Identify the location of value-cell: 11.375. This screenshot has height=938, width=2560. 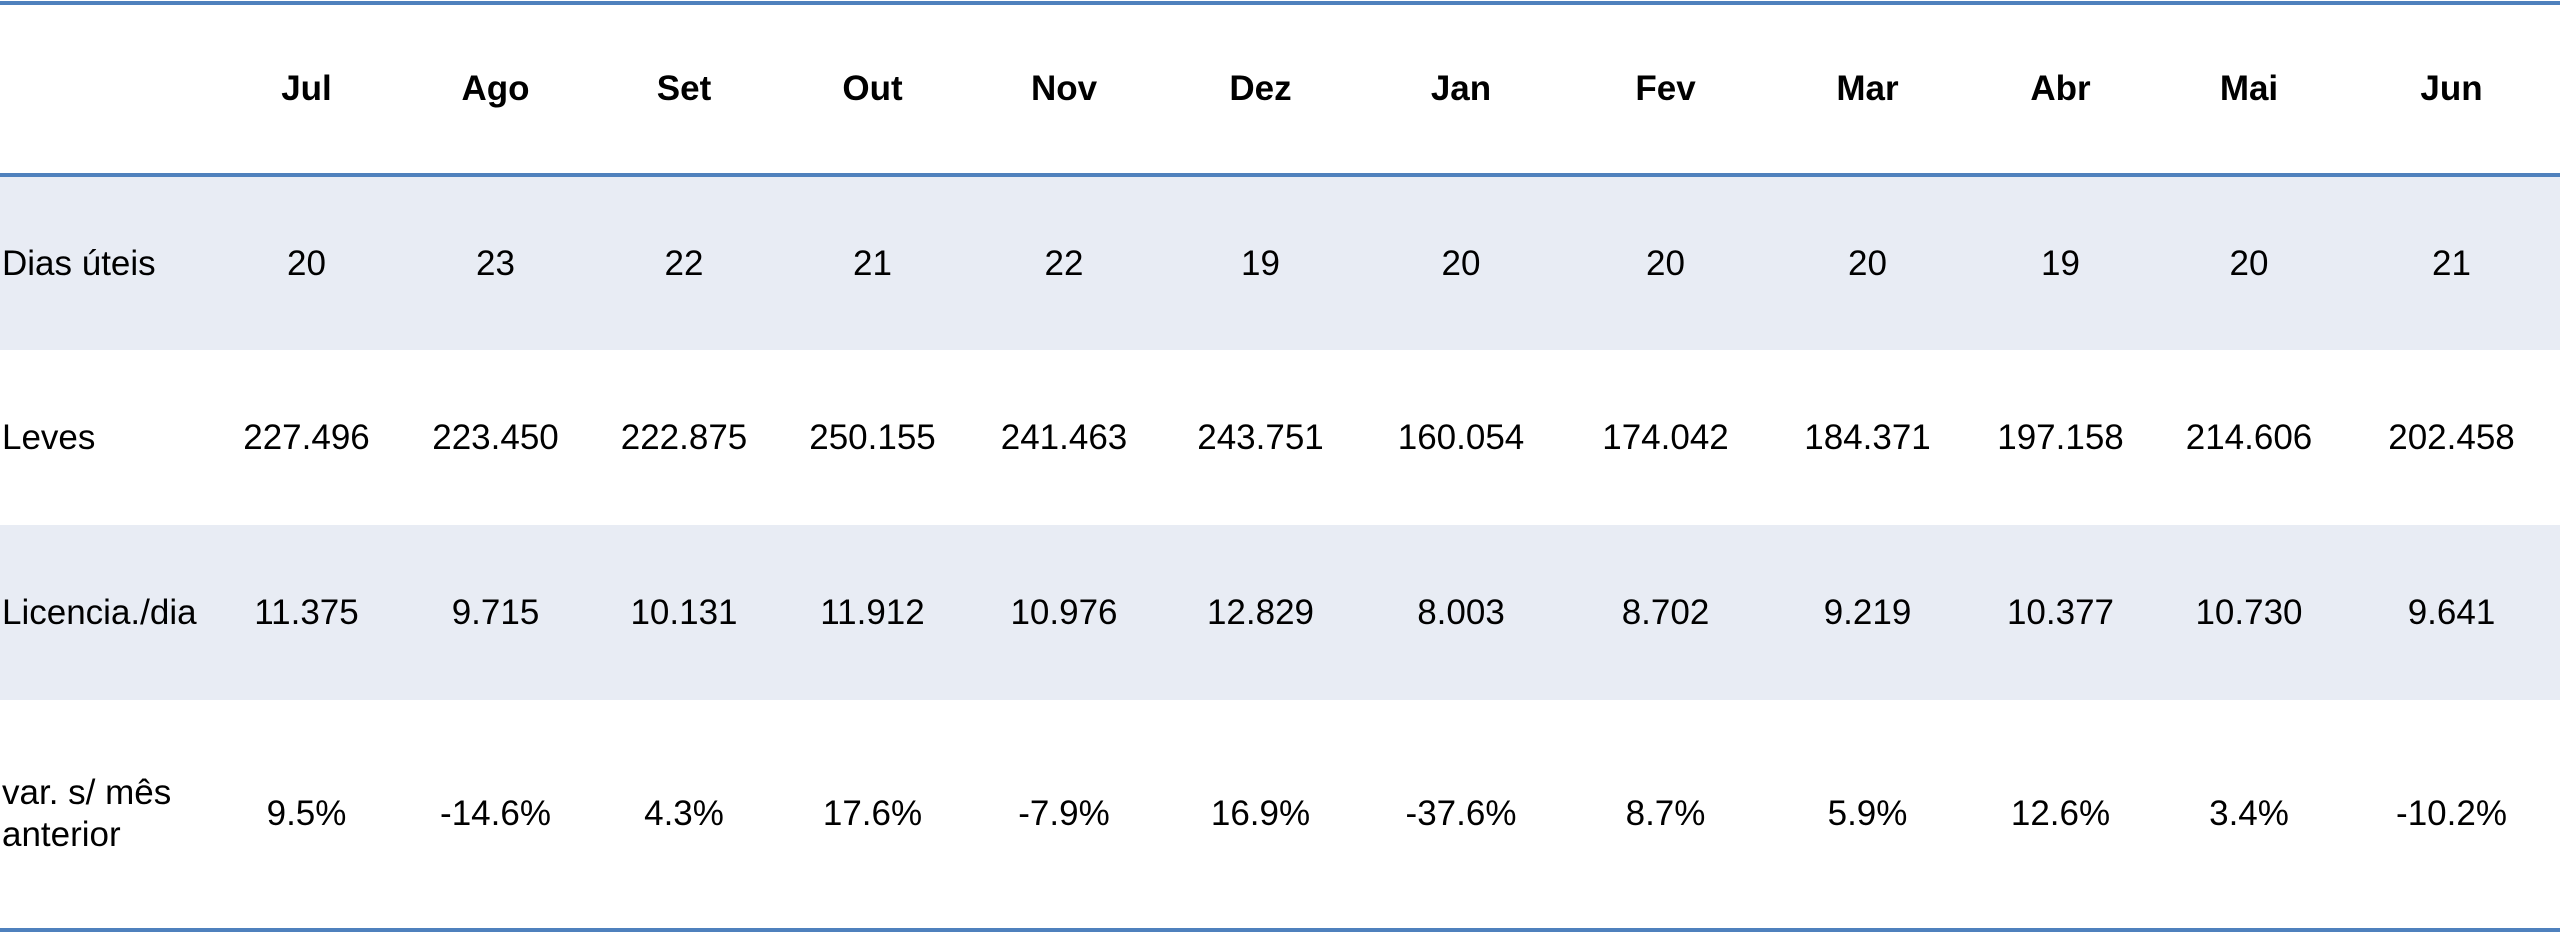
(306, 612).